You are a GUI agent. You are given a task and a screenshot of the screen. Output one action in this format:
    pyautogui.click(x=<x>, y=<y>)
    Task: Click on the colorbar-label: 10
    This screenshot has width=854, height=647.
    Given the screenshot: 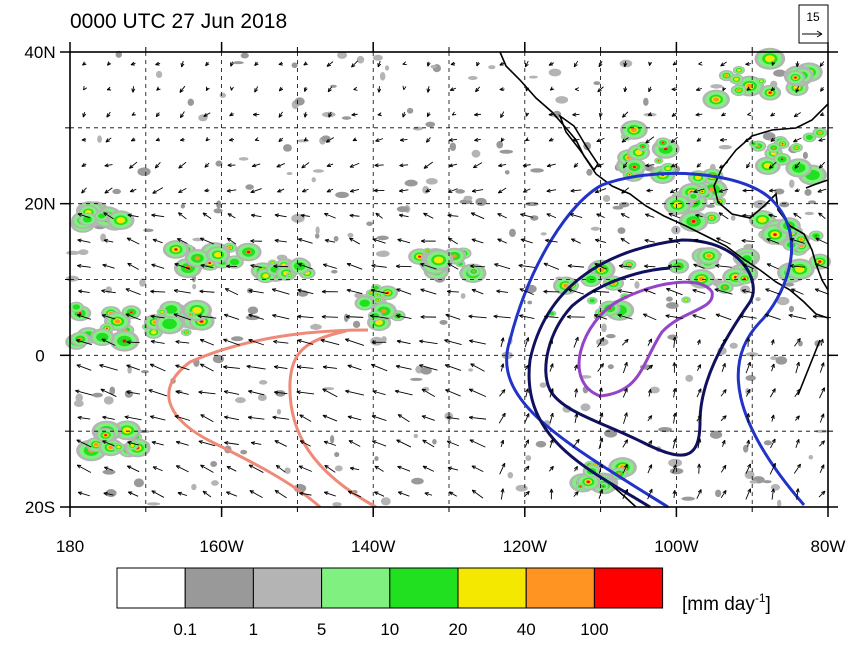 What is the action you would take?
    pyautogui.click(x=389, y=629)
    